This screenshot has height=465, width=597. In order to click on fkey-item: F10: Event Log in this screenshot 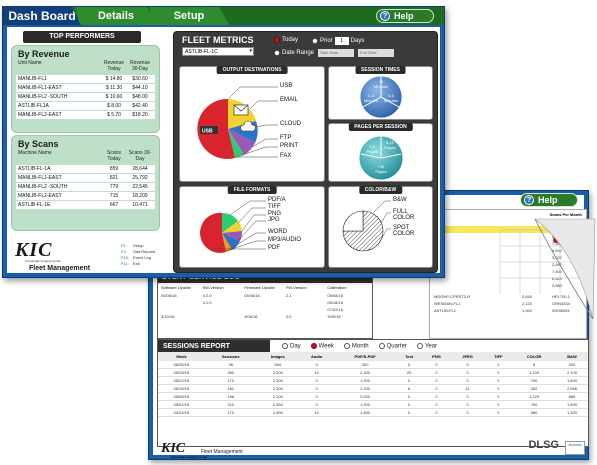, I will do `click(138, 258)`.